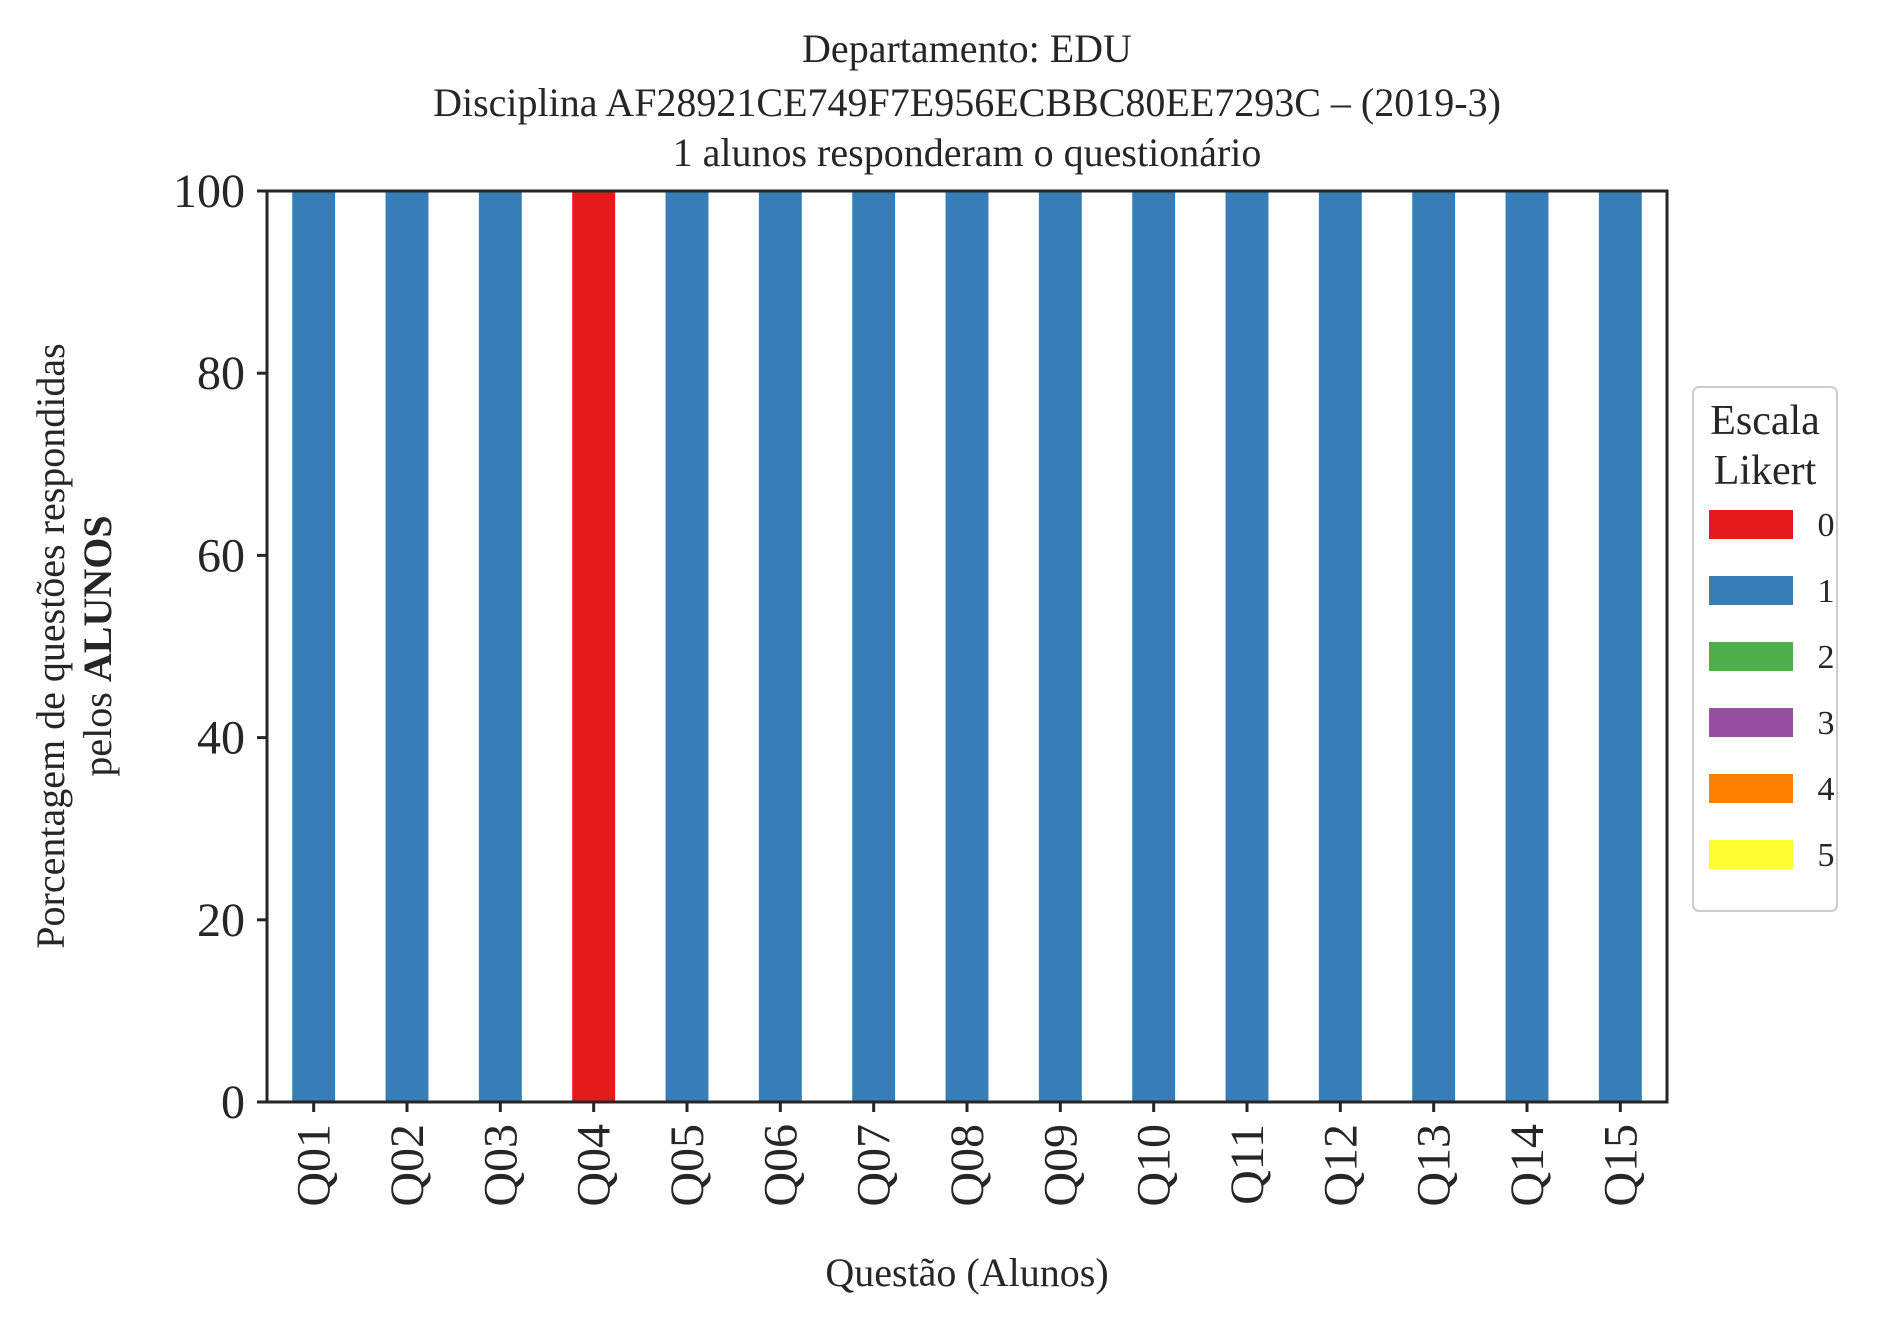  Describe the element at coordinates (233, 1102) in the screenshot. I see `y-tick-label: 0` at that location.